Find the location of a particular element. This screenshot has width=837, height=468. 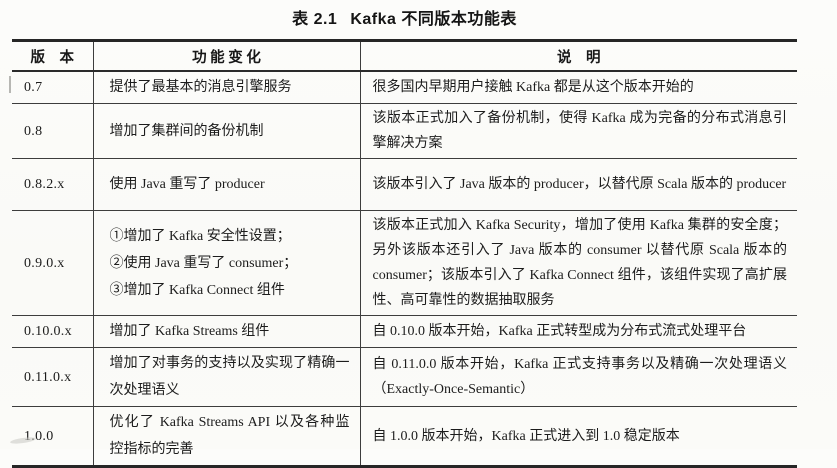

version-cell: 0.7 is located at coordinates (53, 87).